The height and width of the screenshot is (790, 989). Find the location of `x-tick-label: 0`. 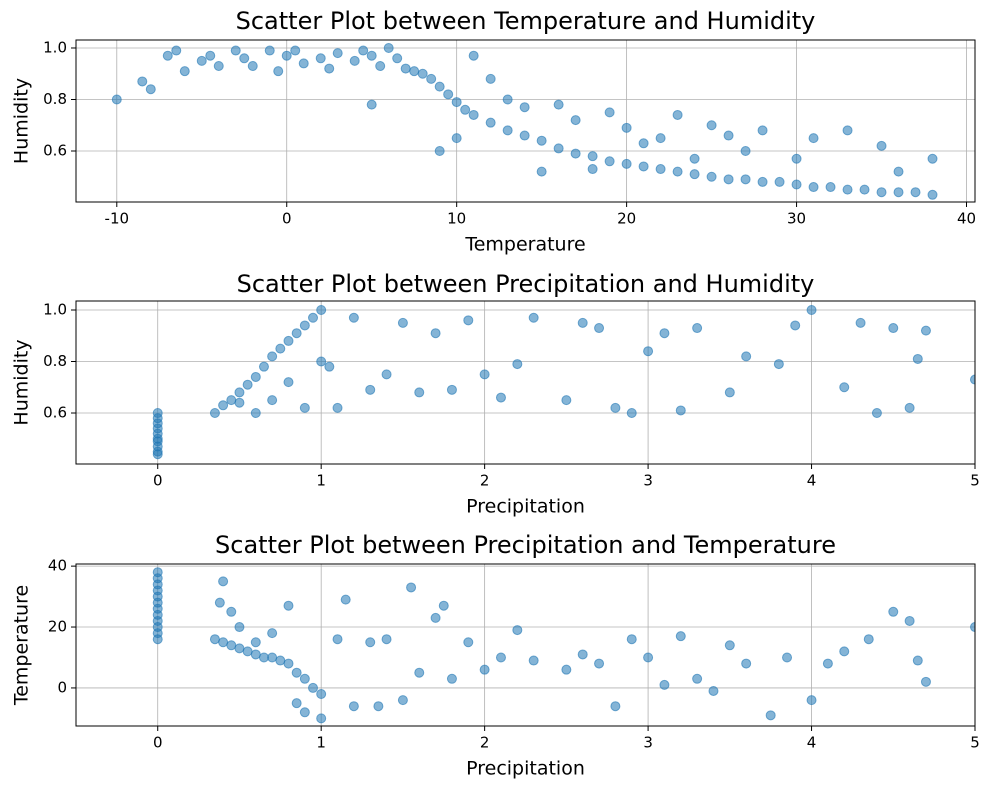

x-tick-label: 0 is located at coordinates (158, 481).